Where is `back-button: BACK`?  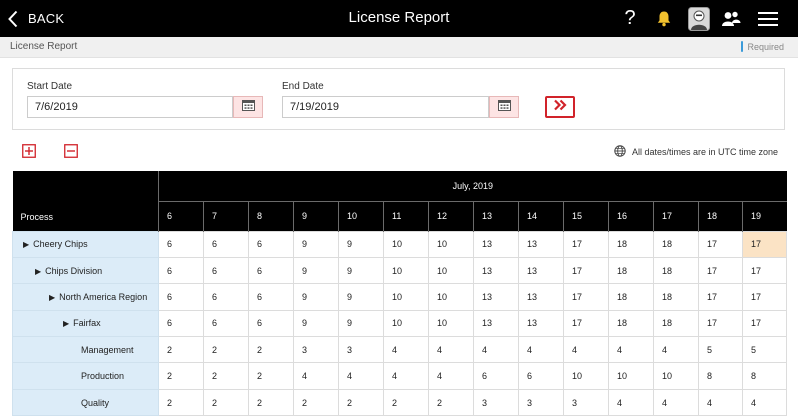 back-button: BACK is located at coordinates (36, 18).